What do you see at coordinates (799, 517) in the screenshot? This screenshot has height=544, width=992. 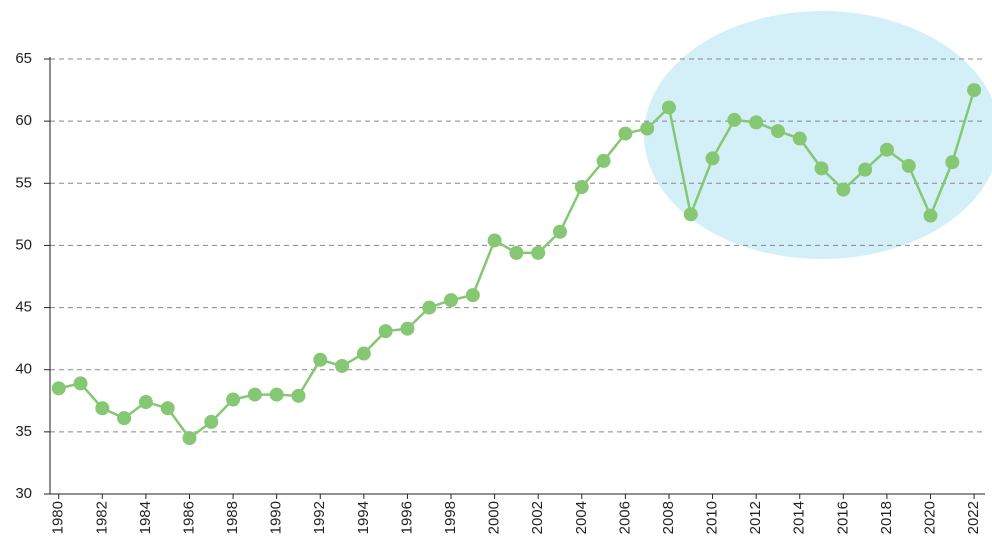 I see `x-tick-label: 2014` at bounding box center [799, 517].